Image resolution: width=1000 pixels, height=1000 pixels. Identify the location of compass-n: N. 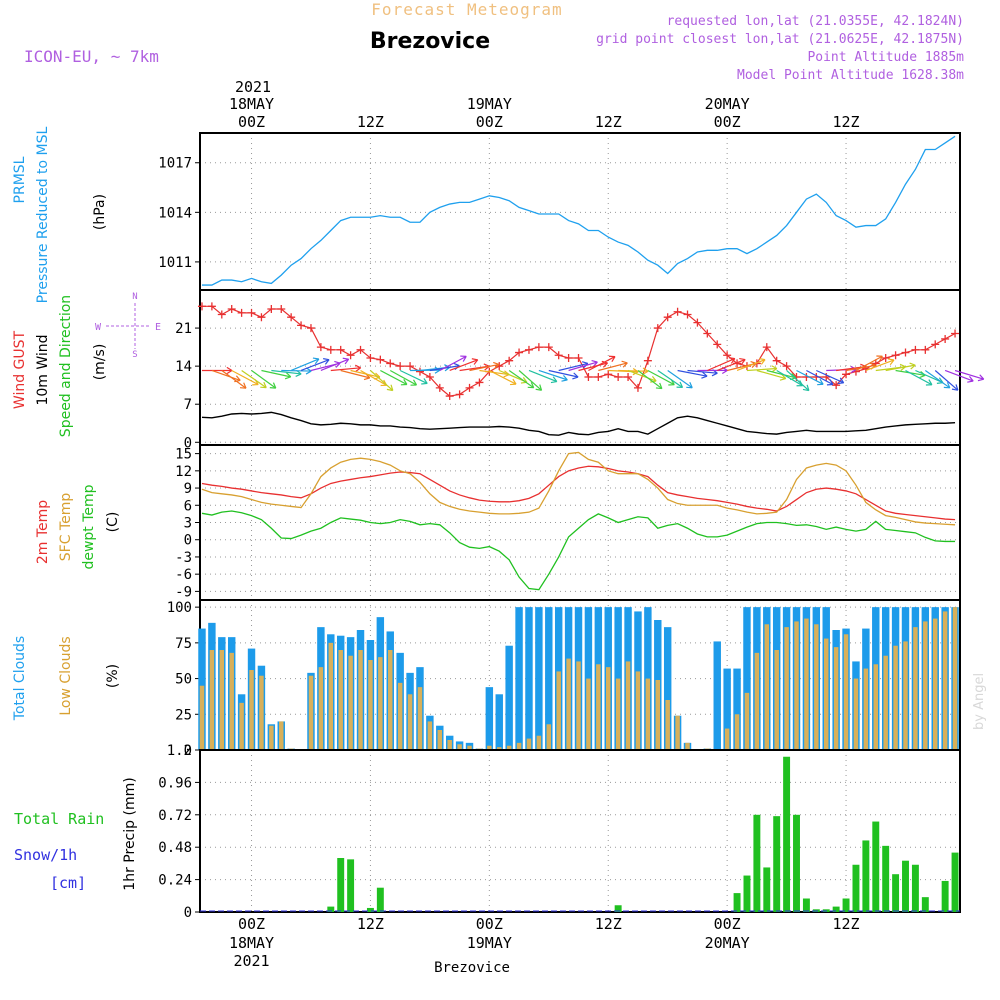
(134, 297).